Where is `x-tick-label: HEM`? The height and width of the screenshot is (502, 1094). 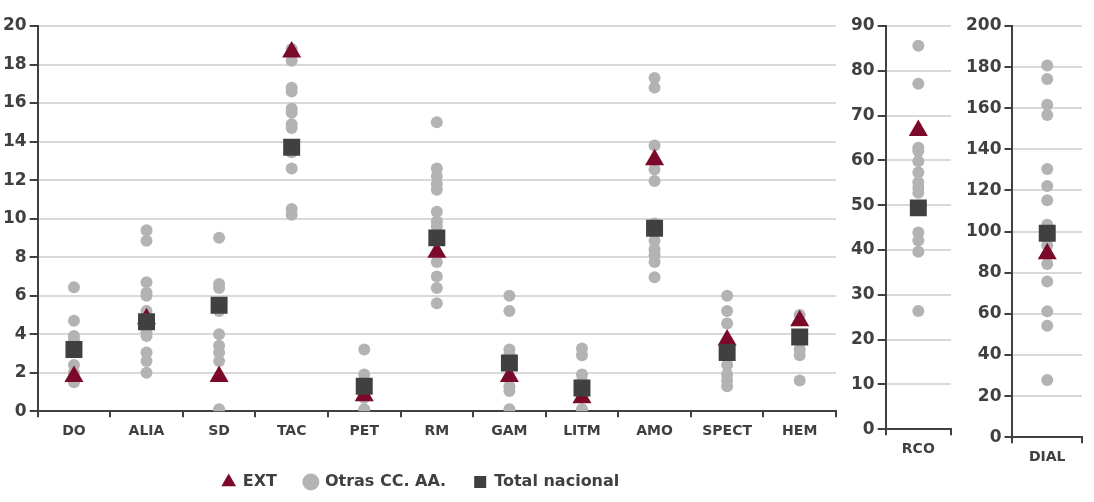
x-tick-label: HEM is located at coordinates (800, 430).